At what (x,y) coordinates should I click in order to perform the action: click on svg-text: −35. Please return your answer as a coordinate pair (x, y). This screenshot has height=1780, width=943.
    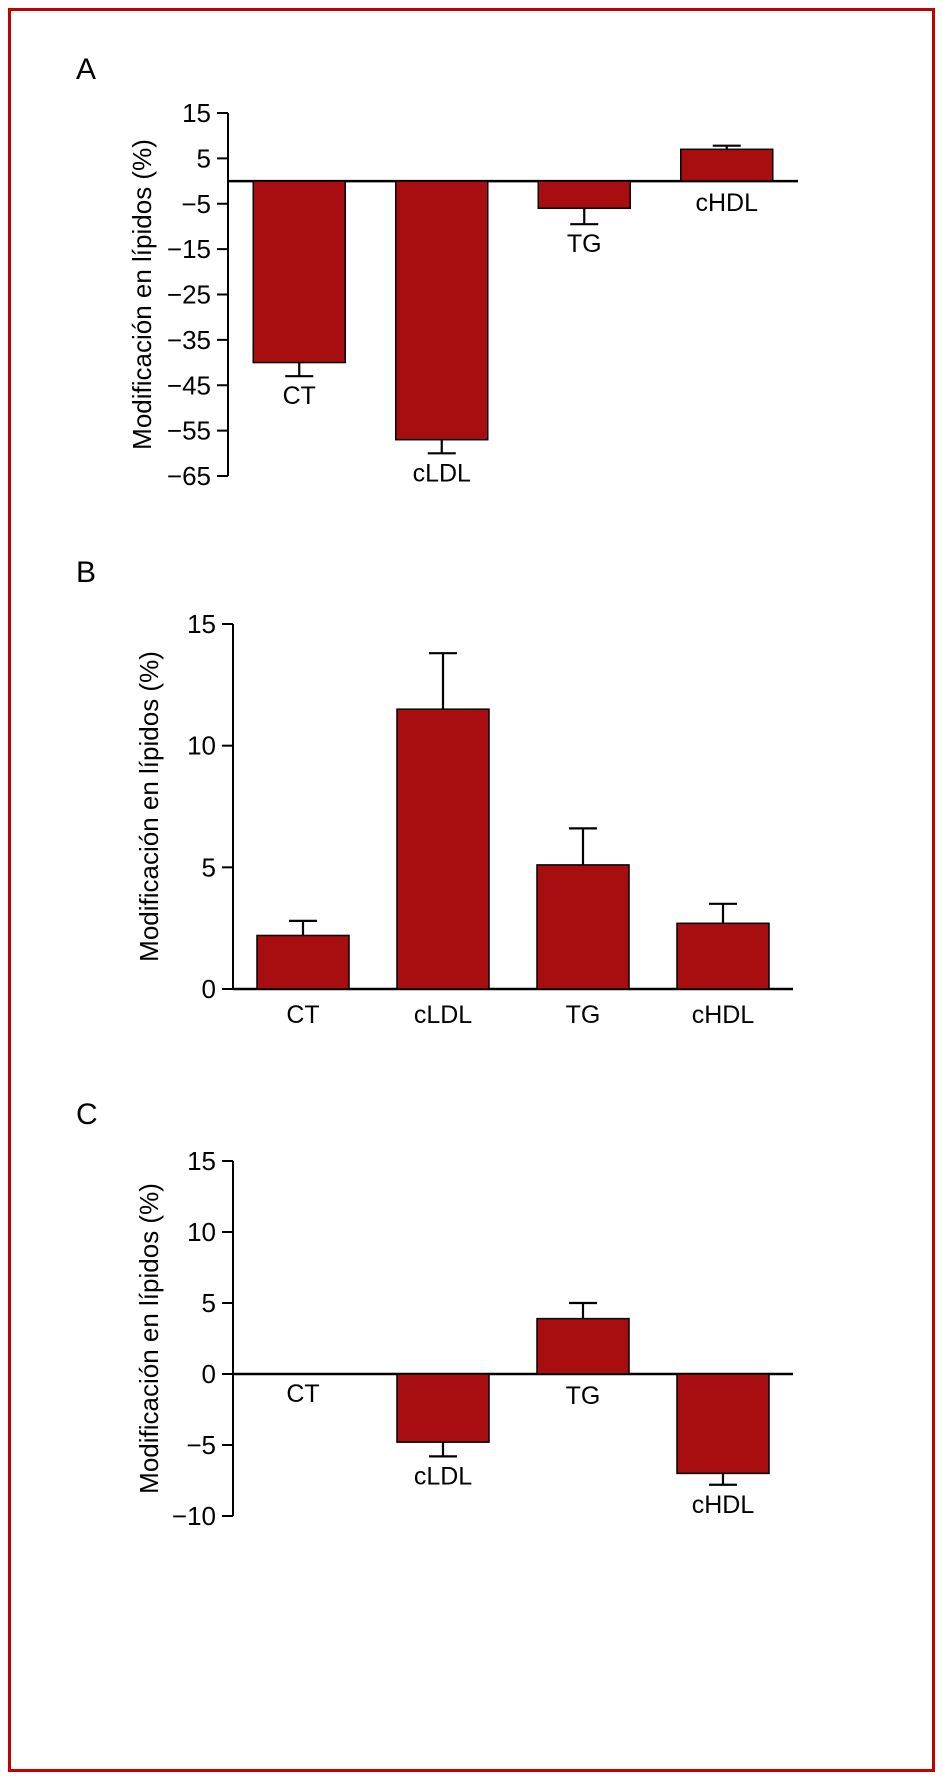
    Looking at the image, I should click on (189, 340).